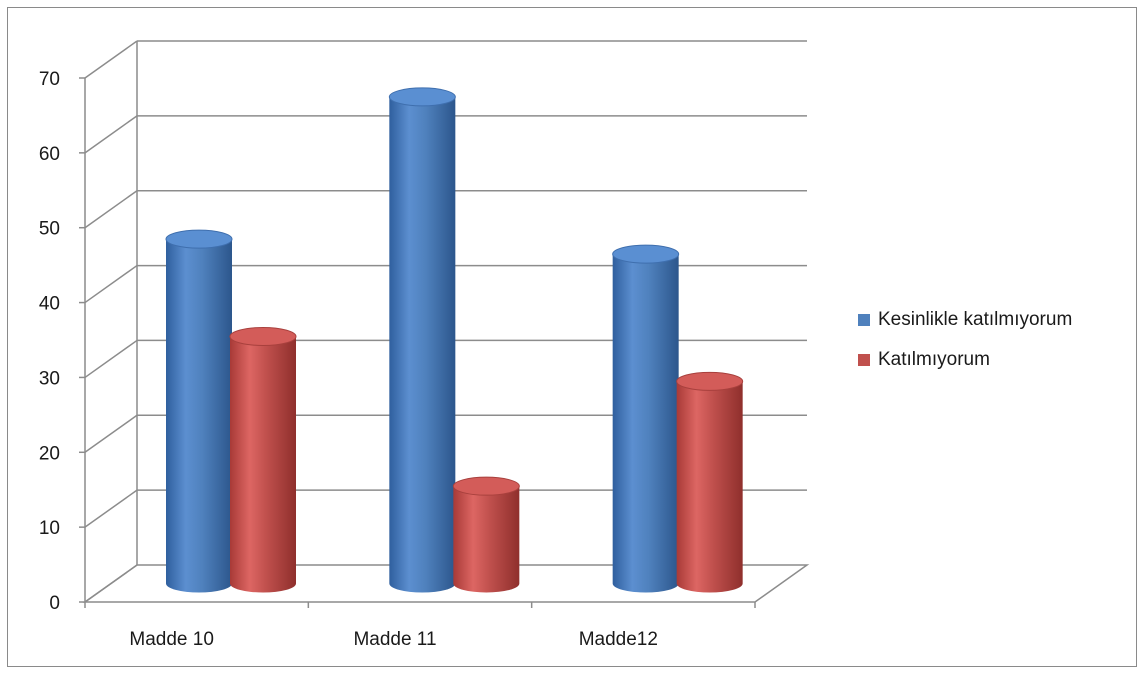  Describe the element at coordinates (975, 319) in the screenshot. I see `legend-label-series-1: Kesinlikle katılmıyorum` at that location.